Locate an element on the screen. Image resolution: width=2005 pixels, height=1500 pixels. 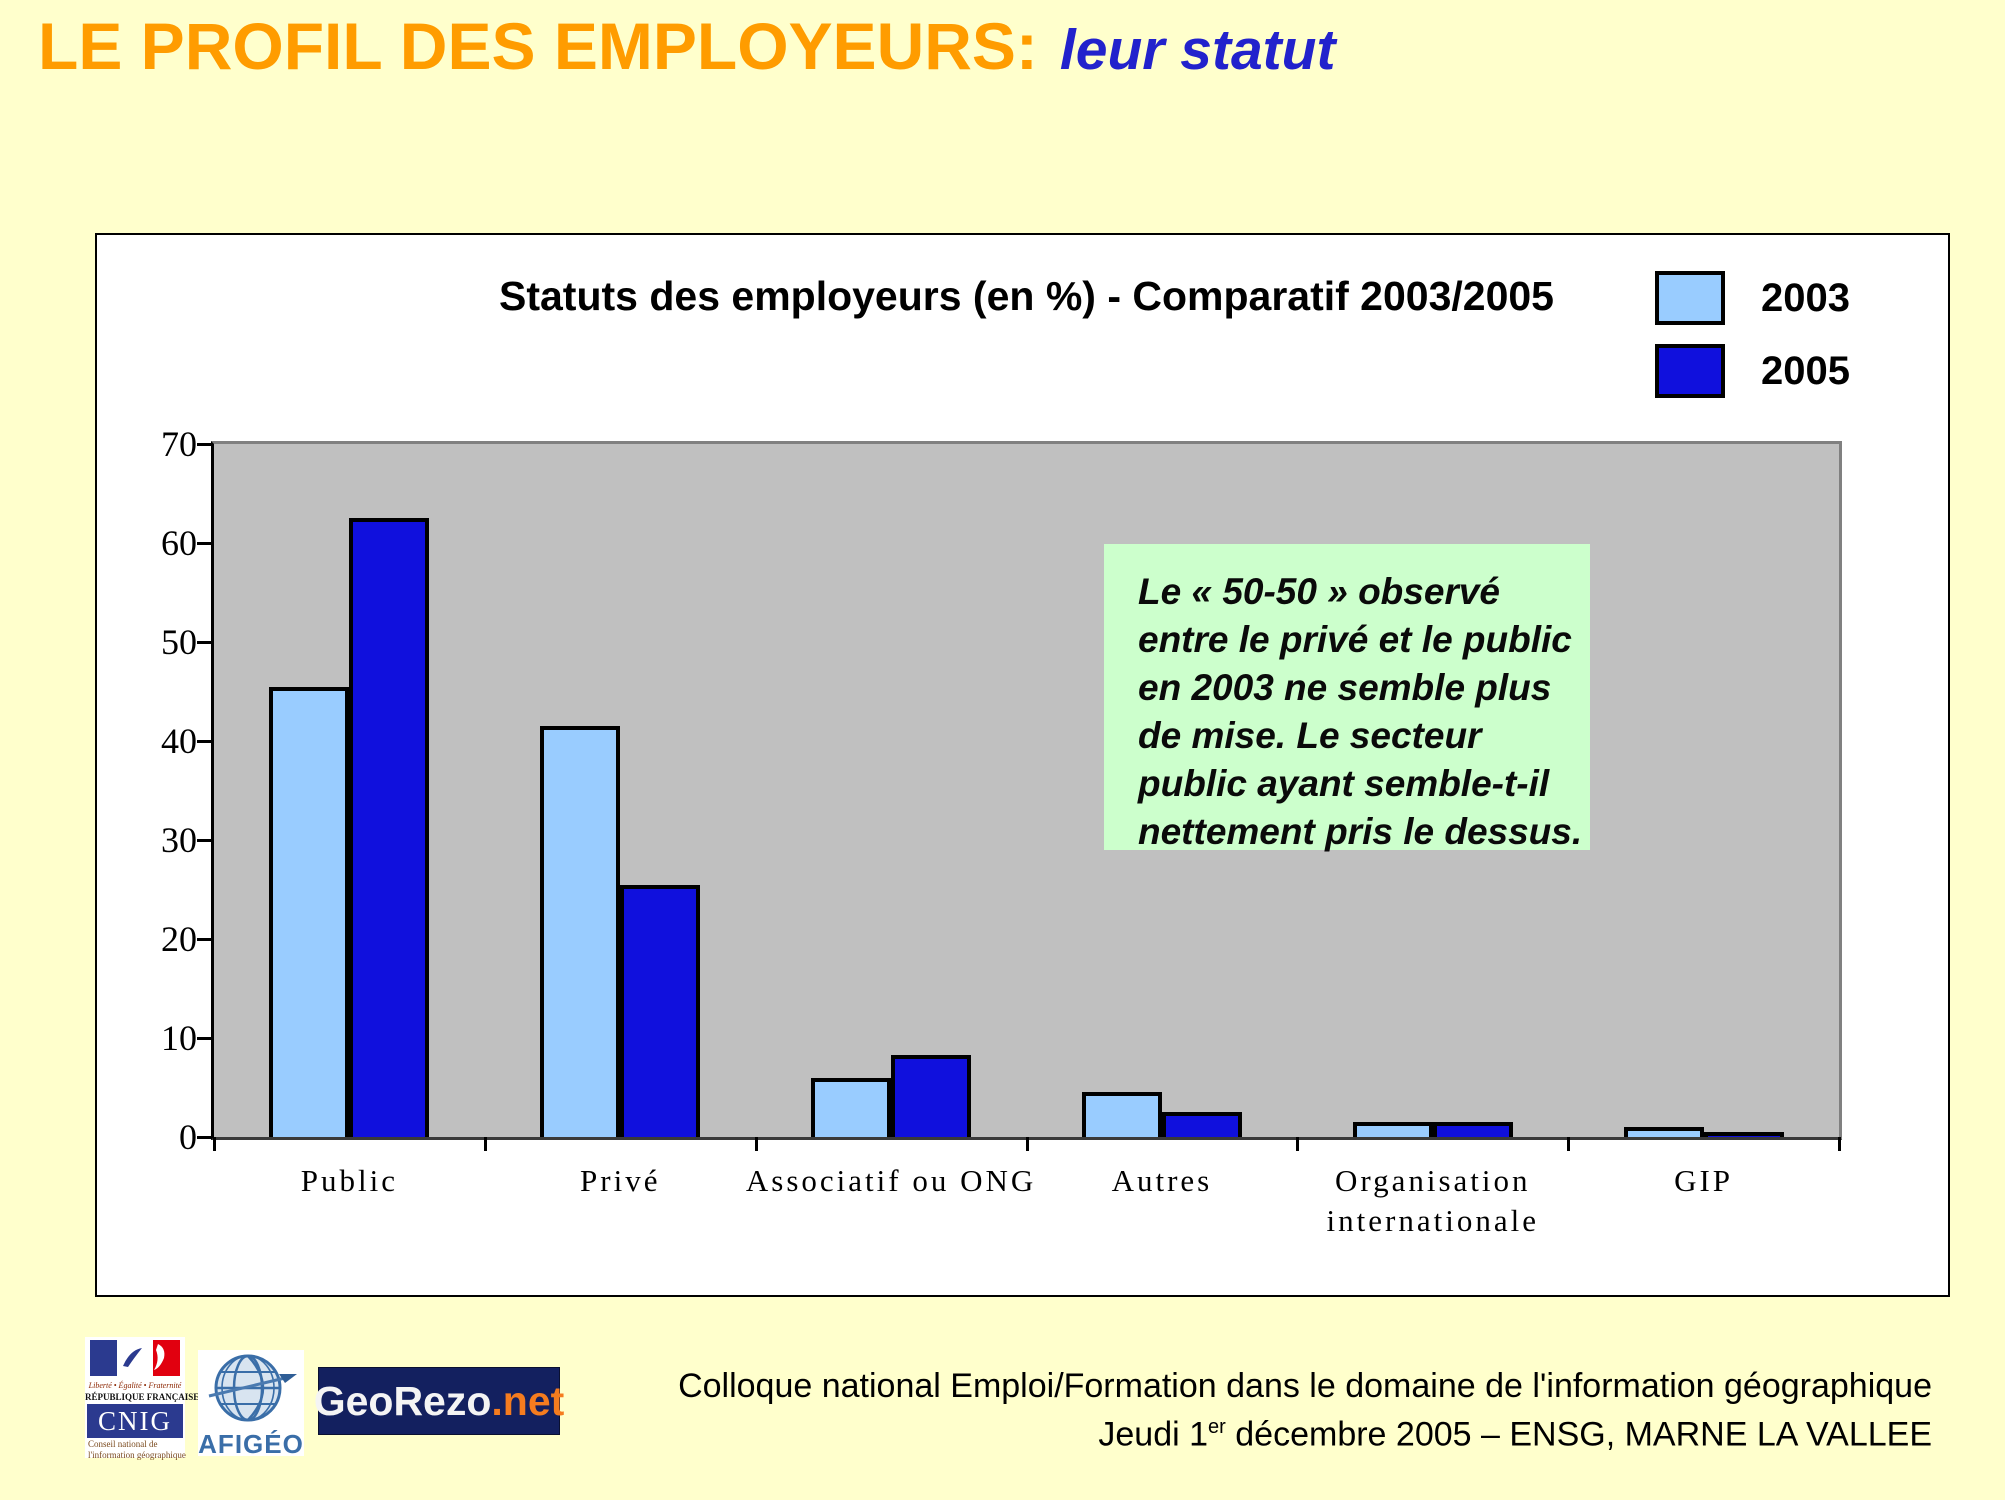
georezo-logo: GeoRezo .net is located at coordinates (439, 1401).